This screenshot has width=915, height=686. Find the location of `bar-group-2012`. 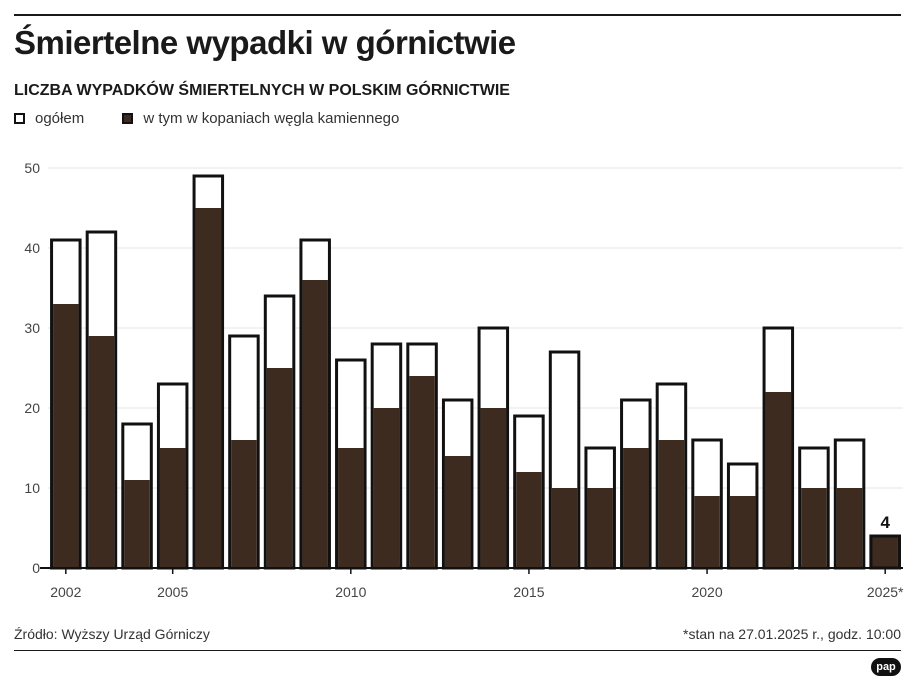

bar-group-2012 is located at coordinates (422, 456).